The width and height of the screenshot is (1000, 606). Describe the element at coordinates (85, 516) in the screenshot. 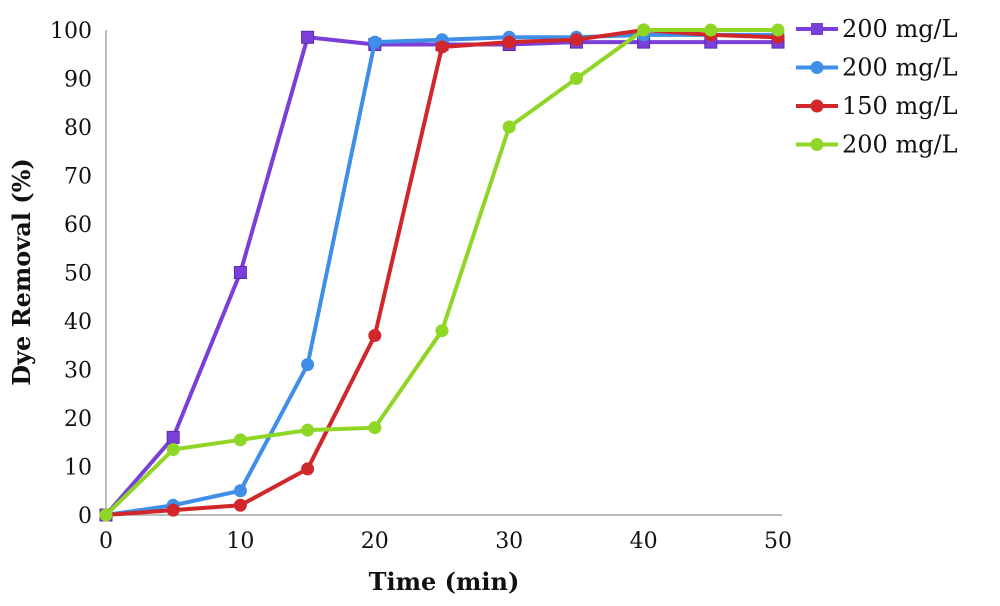

I see `y-tick-label: 0` at that location.